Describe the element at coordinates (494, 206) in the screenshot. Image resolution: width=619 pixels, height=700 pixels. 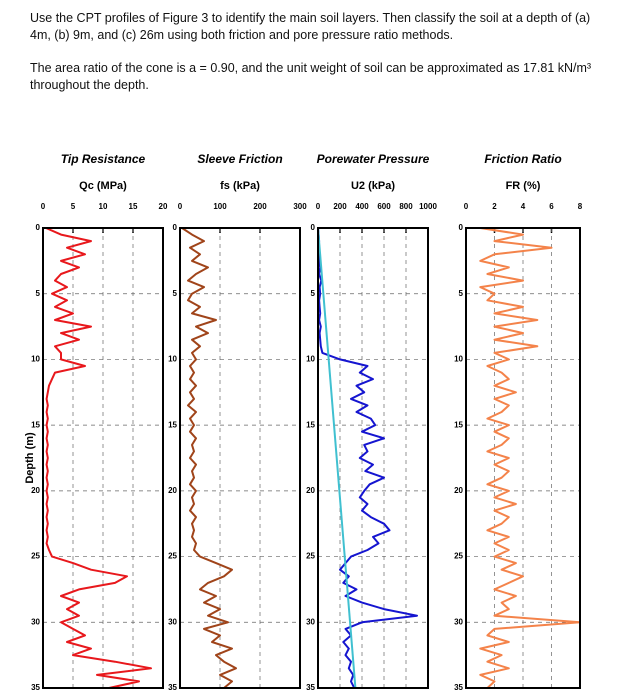
I see `x-tick-label: 2` at that location.